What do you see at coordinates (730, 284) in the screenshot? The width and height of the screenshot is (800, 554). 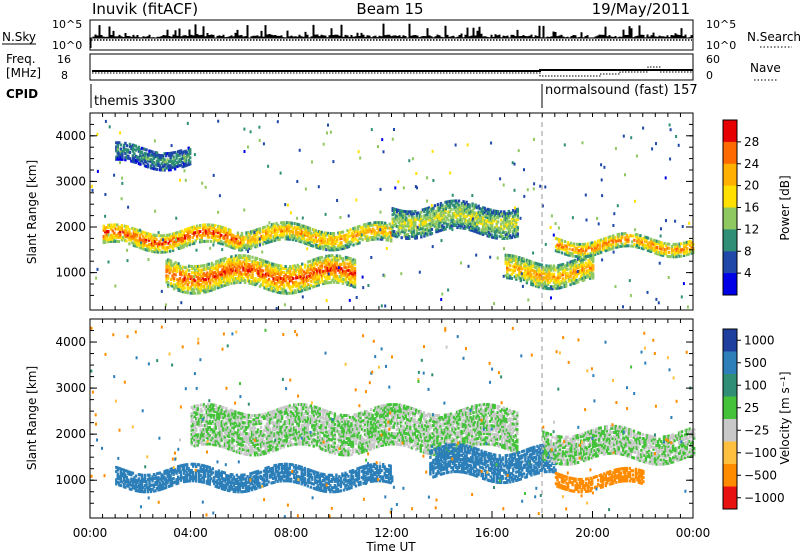 I see `colorbar-swatch` at bounding box center [730, 284].